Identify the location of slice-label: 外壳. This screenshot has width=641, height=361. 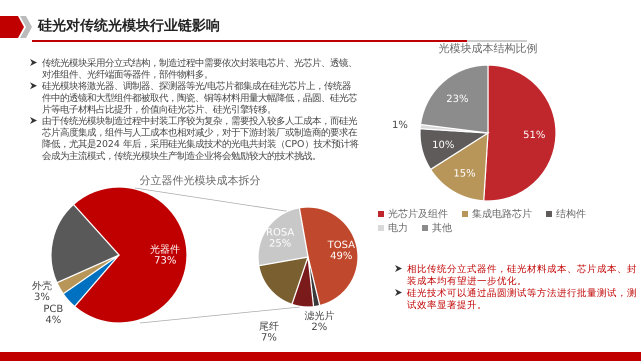
(42, 286).